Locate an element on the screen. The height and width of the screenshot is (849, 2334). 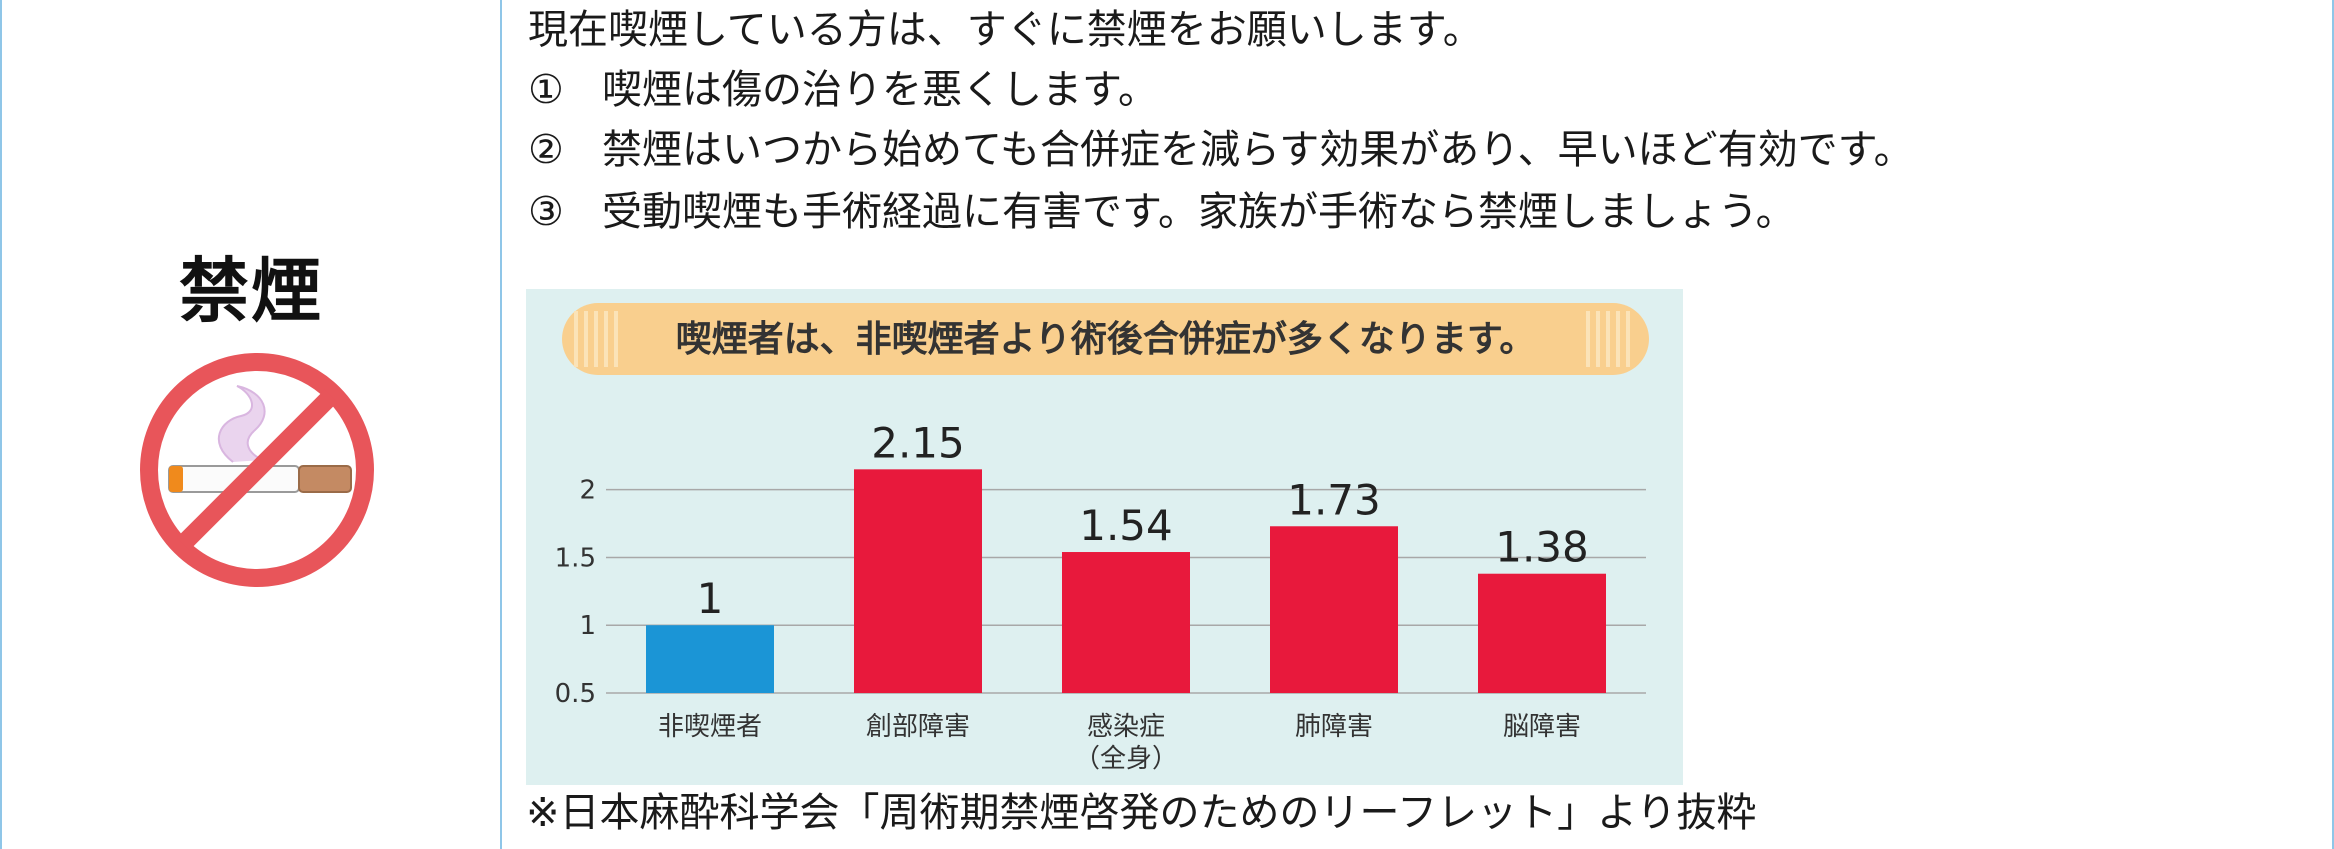
table-divider is located at coordinates (501, 424).